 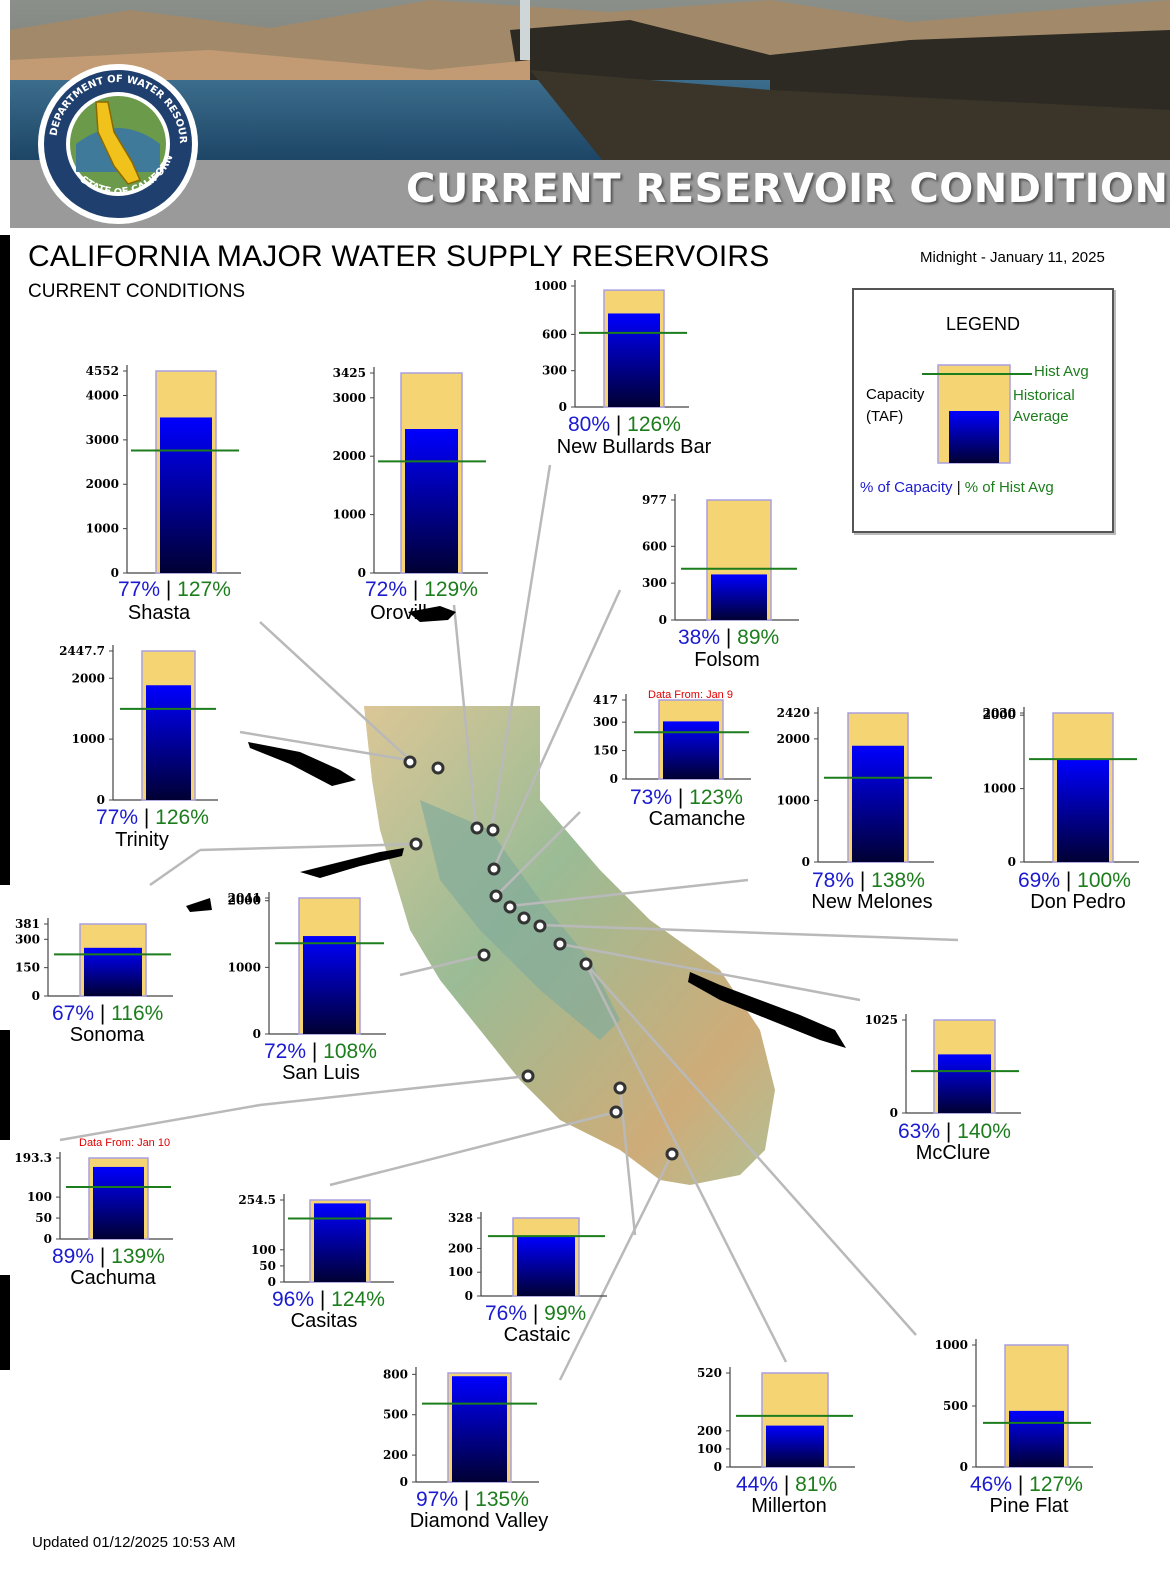 What do you see at coordinates (1026, 1485) in the screenshot?
I see `pine-flat-percentages: 46% | 127%` at bounding box center [1026, 1485].